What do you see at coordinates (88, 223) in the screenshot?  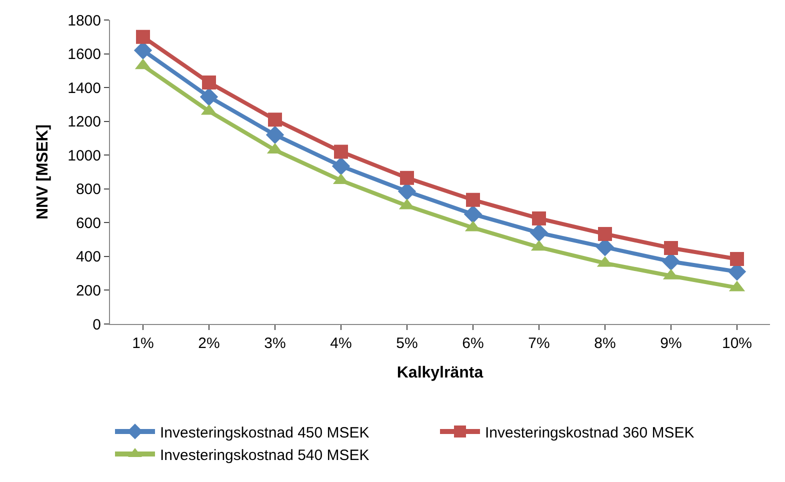 I see `y-tick-label: 600` at bounding box center [88, 223].